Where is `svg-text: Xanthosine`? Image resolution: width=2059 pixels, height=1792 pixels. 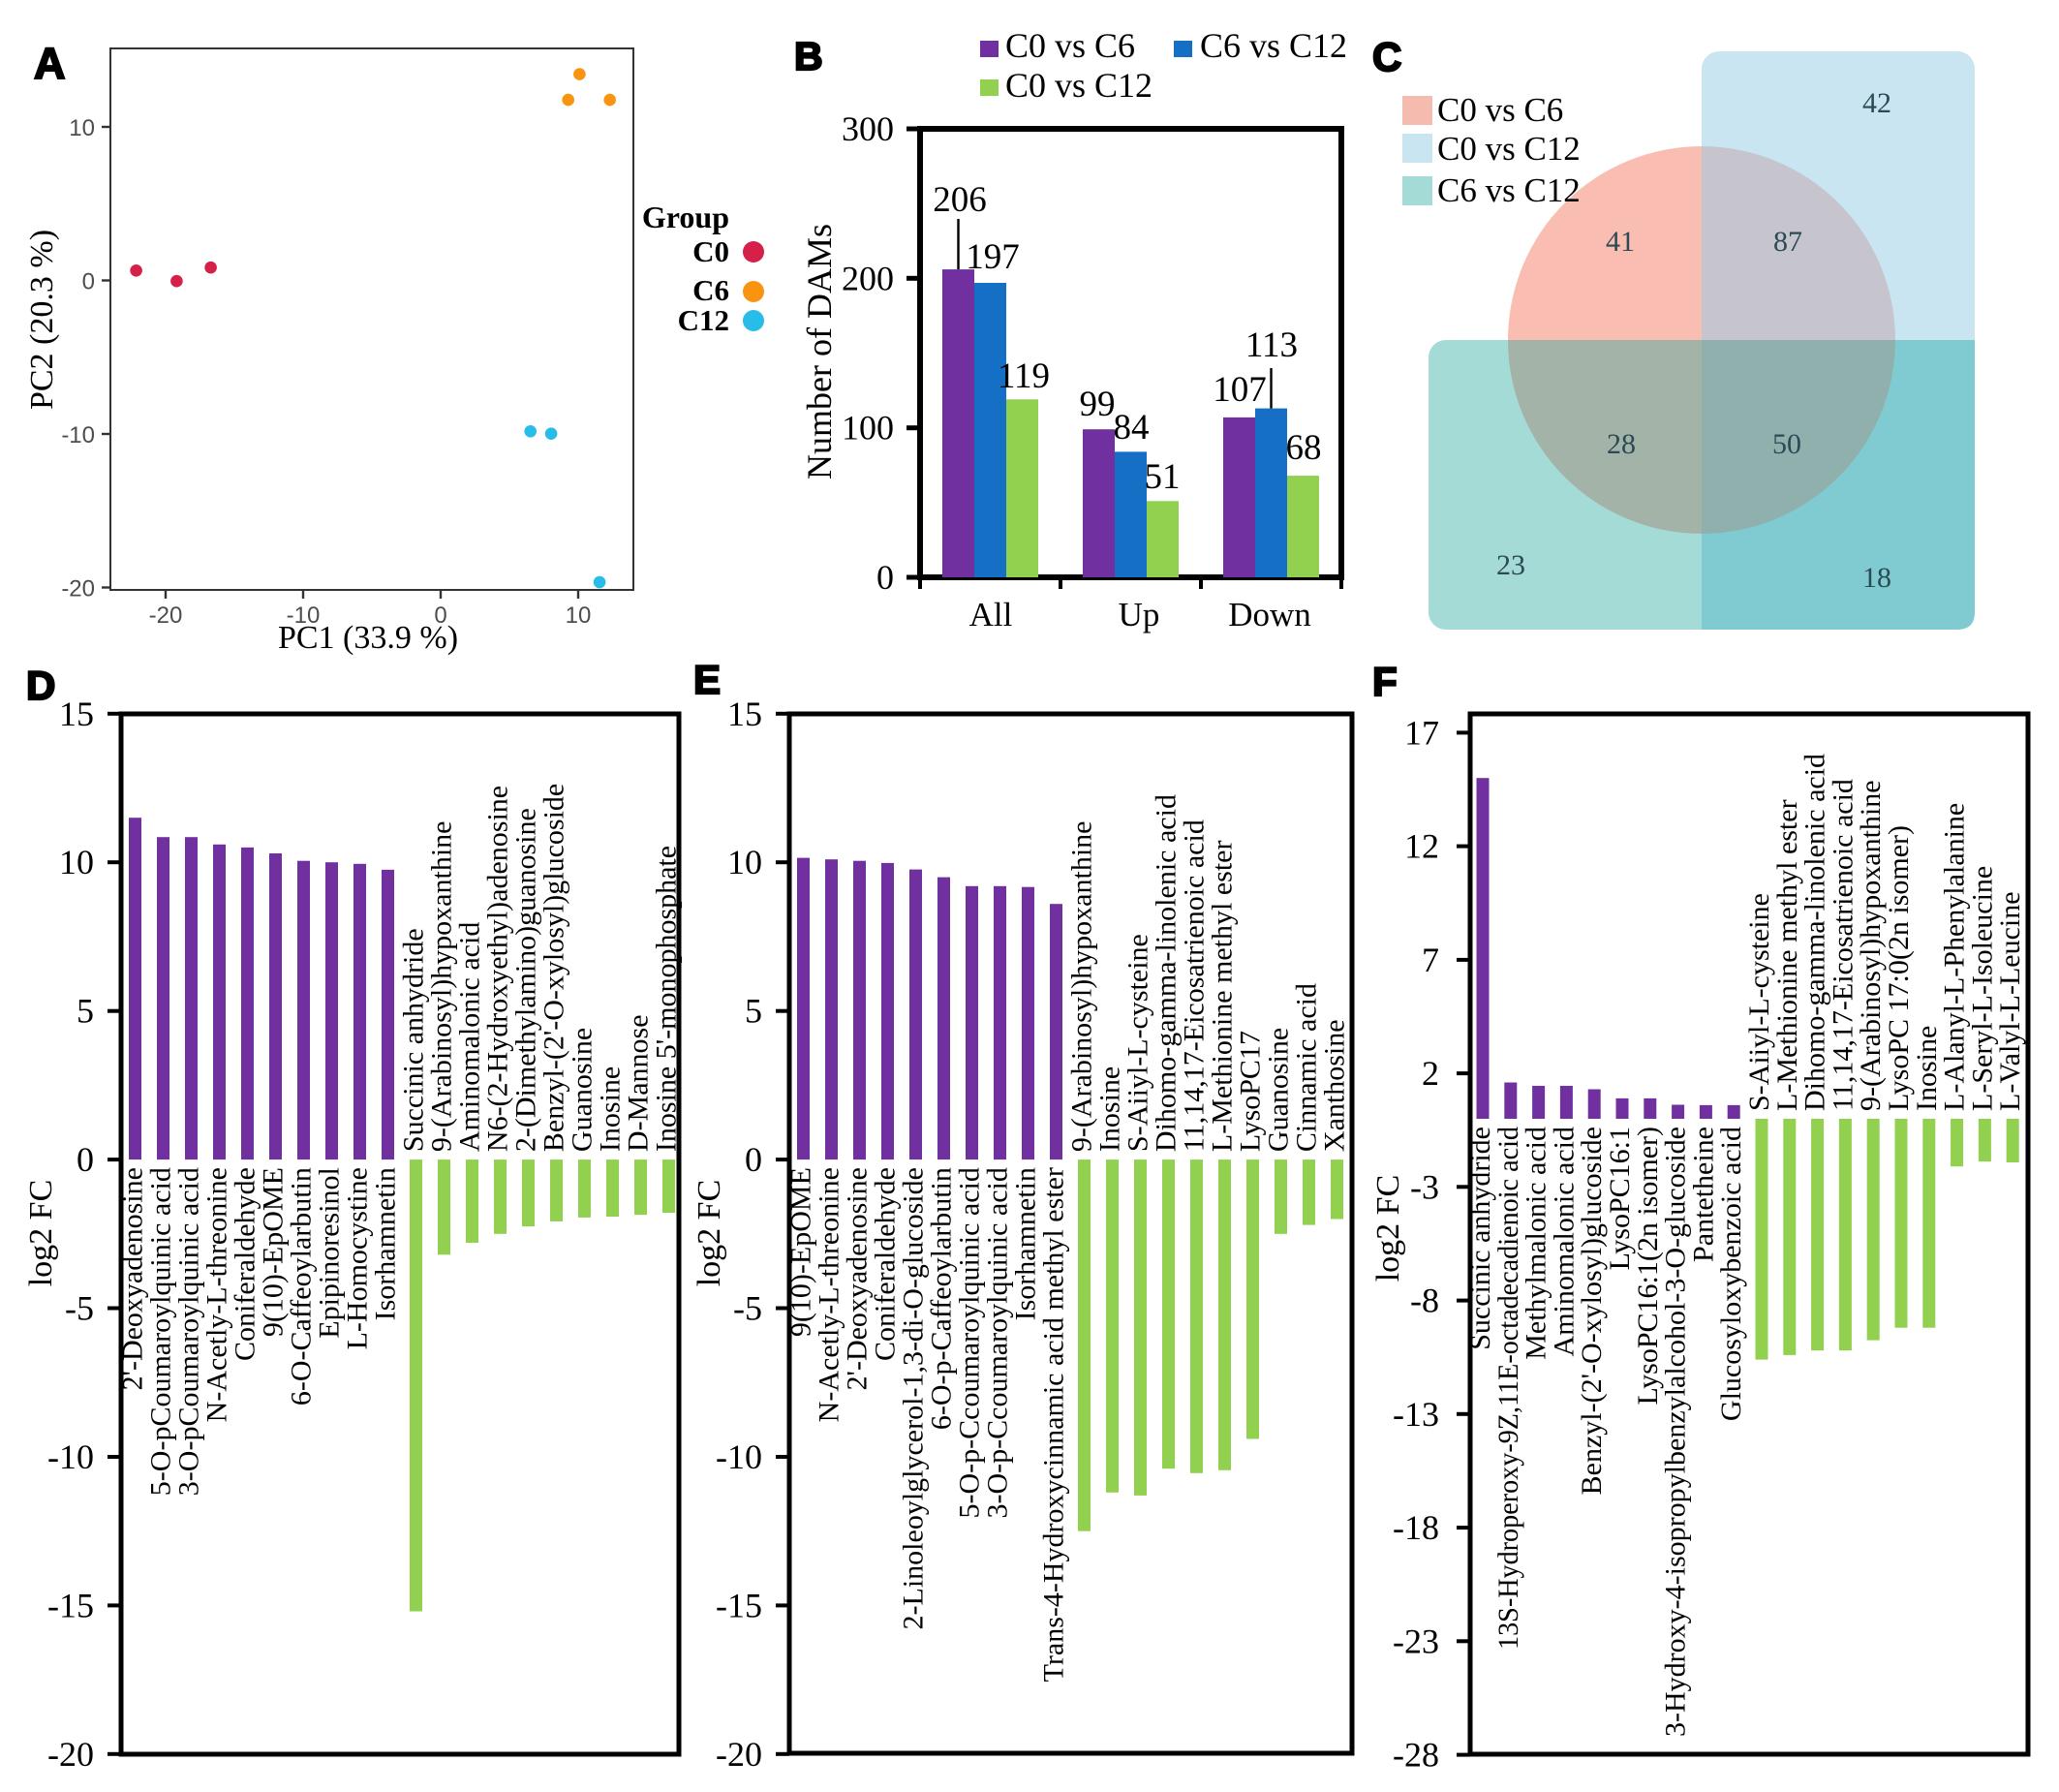
svg-text: Xanthosine is located at coordinates (1335, 1085).